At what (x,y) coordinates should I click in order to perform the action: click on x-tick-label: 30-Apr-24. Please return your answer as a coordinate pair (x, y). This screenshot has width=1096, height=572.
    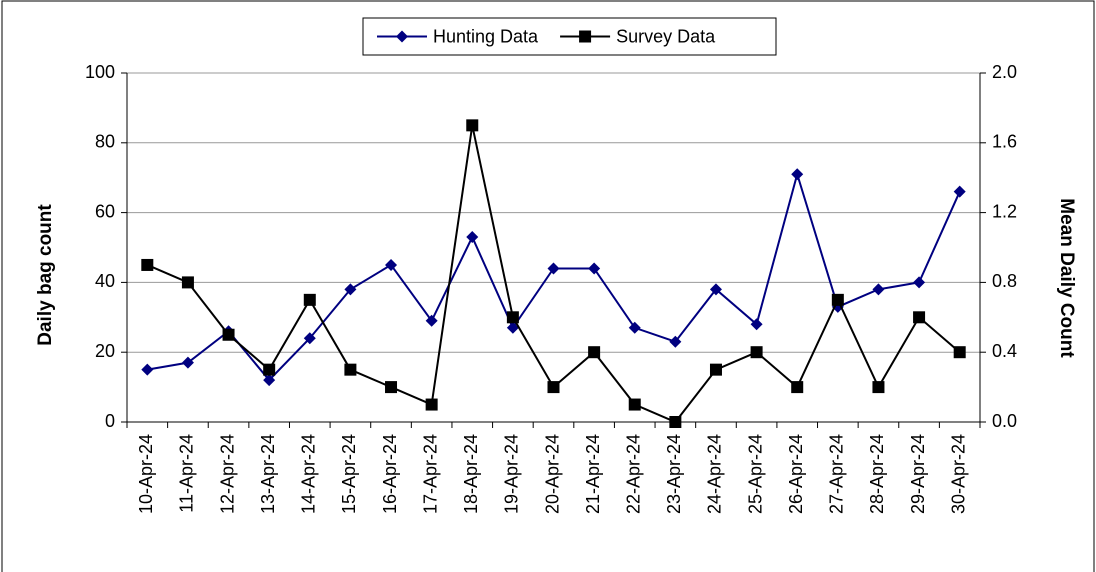
    Looking at the image, I should click on (958, 474).